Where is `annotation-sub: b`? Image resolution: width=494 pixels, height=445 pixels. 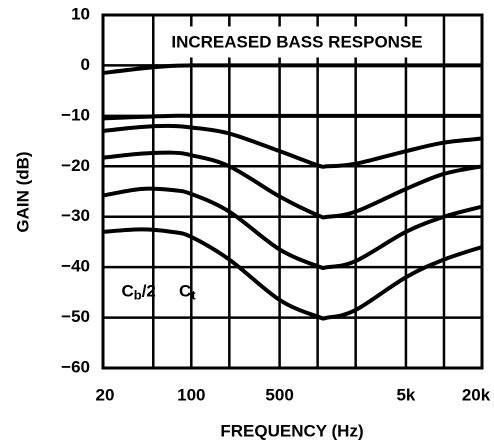 annotation-sub: b is located at coordinates (138, 295).